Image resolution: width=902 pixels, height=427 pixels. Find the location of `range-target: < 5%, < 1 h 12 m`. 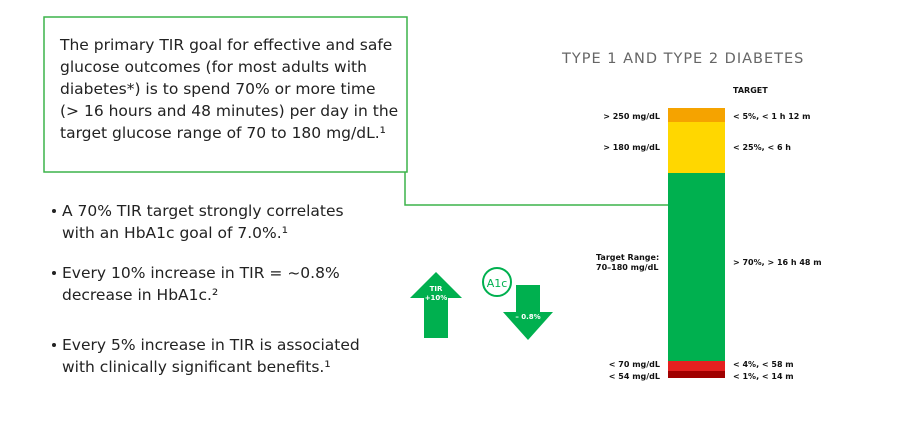

range-target: < 5%, < 1 h 12 m is located at coordinates (771, 116).